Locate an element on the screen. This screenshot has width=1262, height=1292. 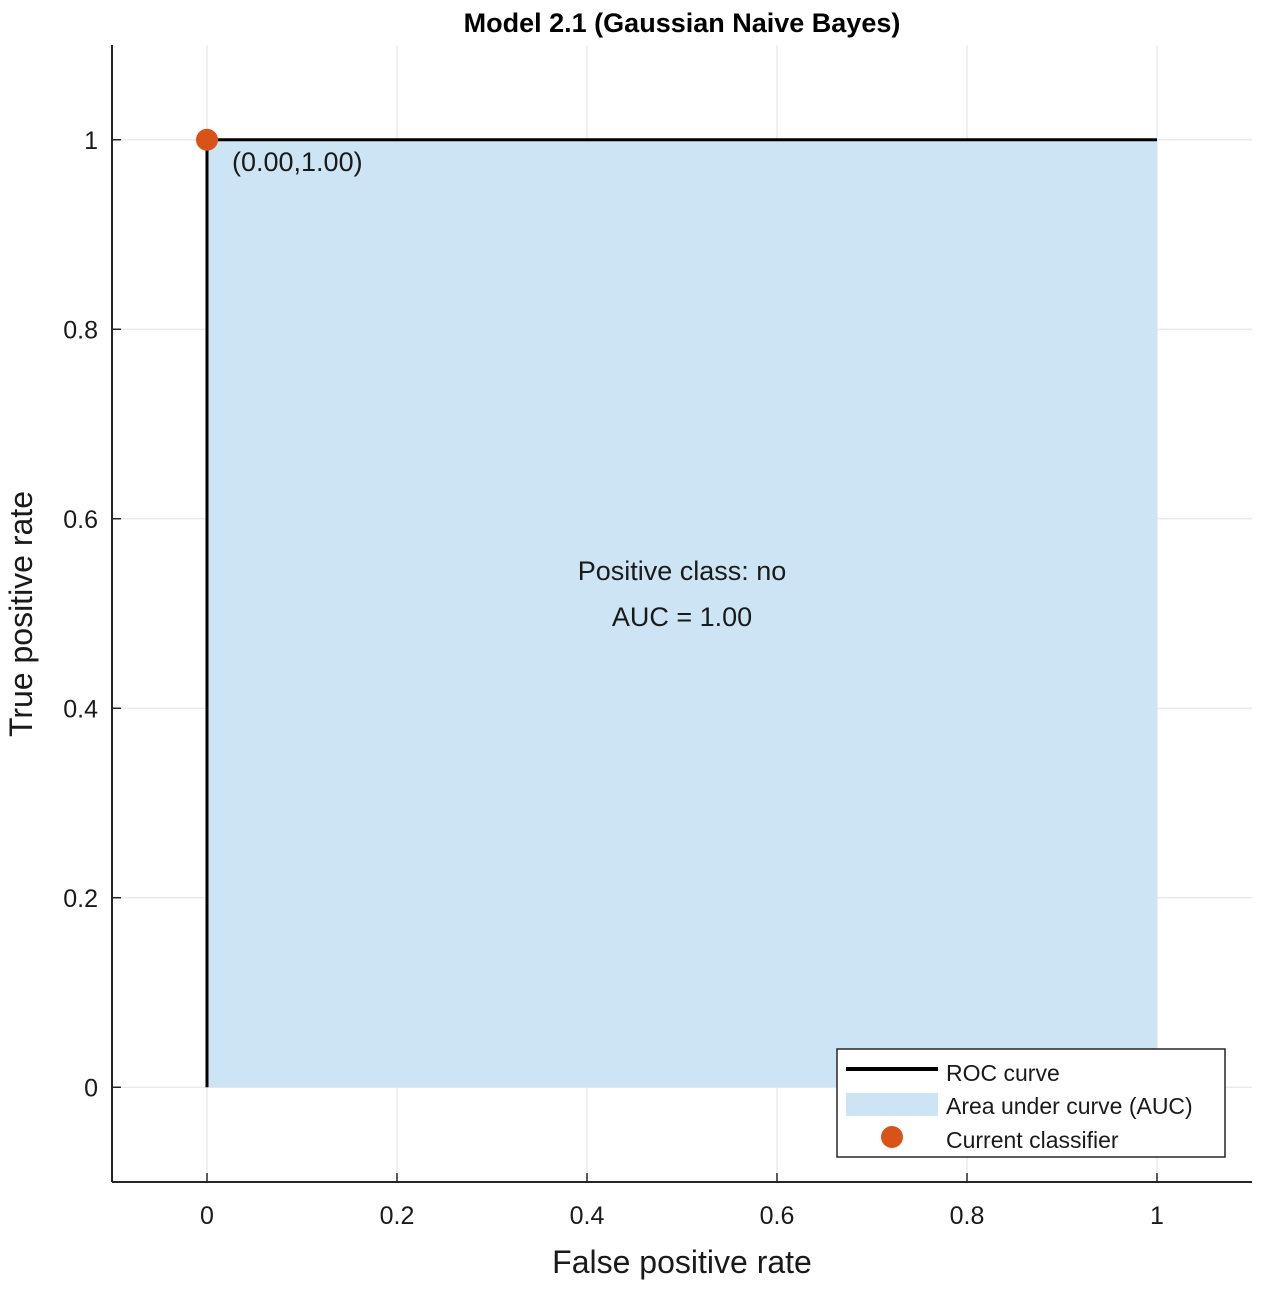
y-tick-label: 0 is located at coordinates (91, 1088).